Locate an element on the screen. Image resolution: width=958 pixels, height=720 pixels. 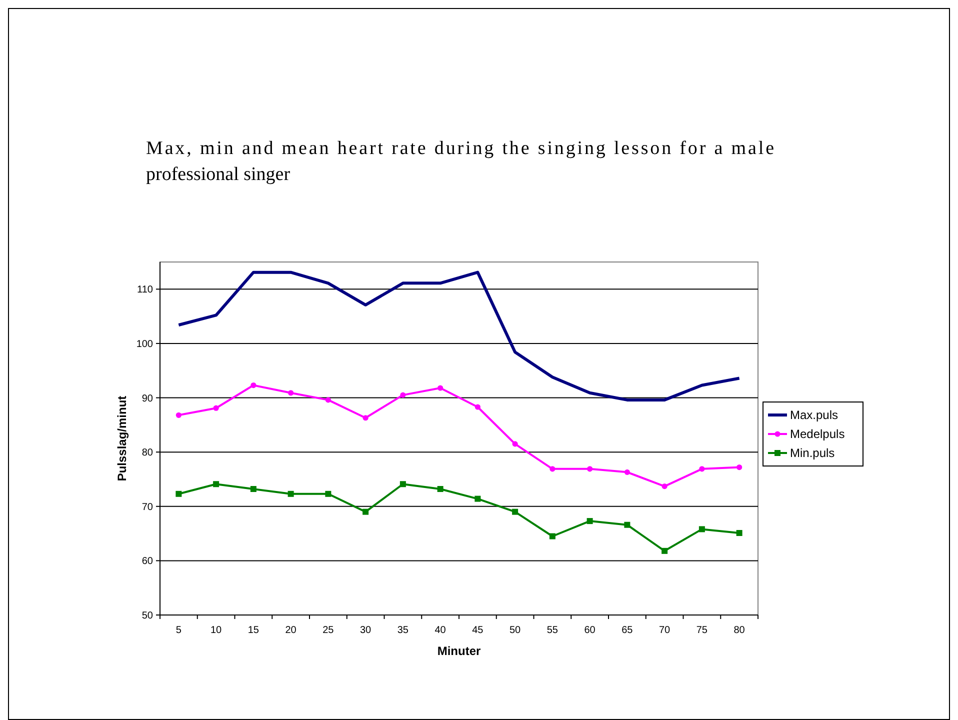
line-series is located at coordinates (459, 336).